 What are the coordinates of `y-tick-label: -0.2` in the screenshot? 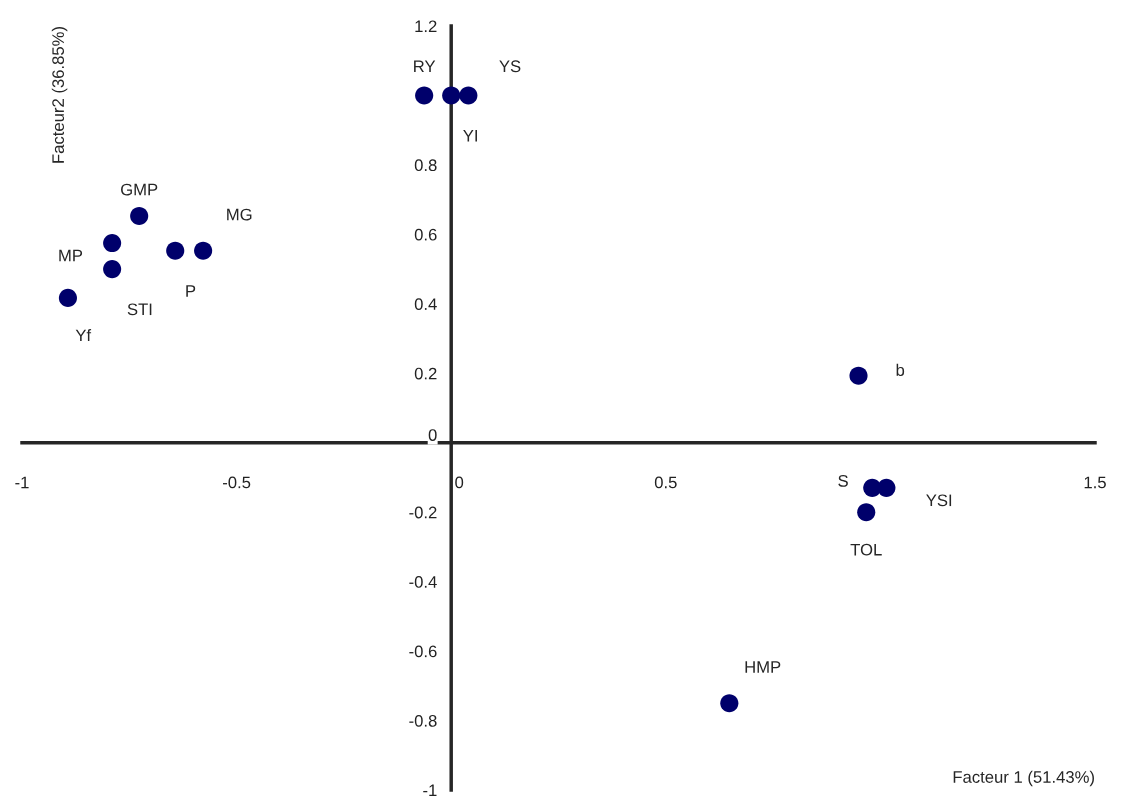 It's located at (423, 512).